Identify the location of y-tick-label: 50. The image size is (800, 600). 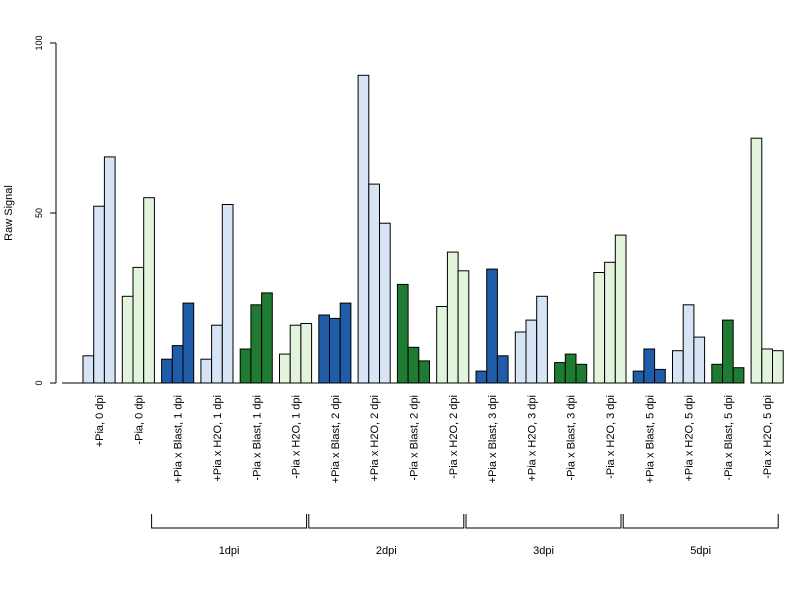
(39, 213).